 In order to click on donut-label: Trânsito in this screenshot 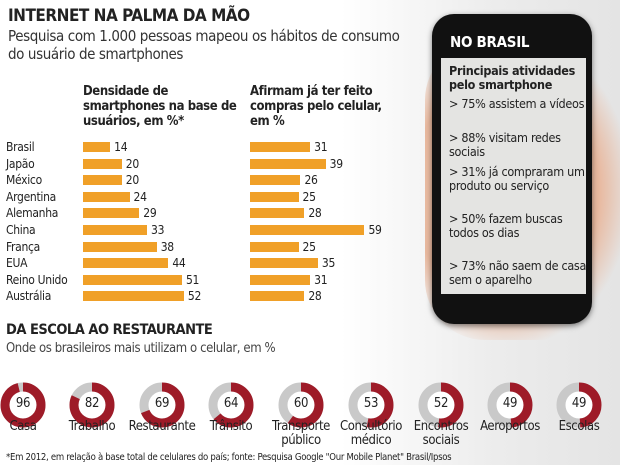, I will do `click(231, 426)`.